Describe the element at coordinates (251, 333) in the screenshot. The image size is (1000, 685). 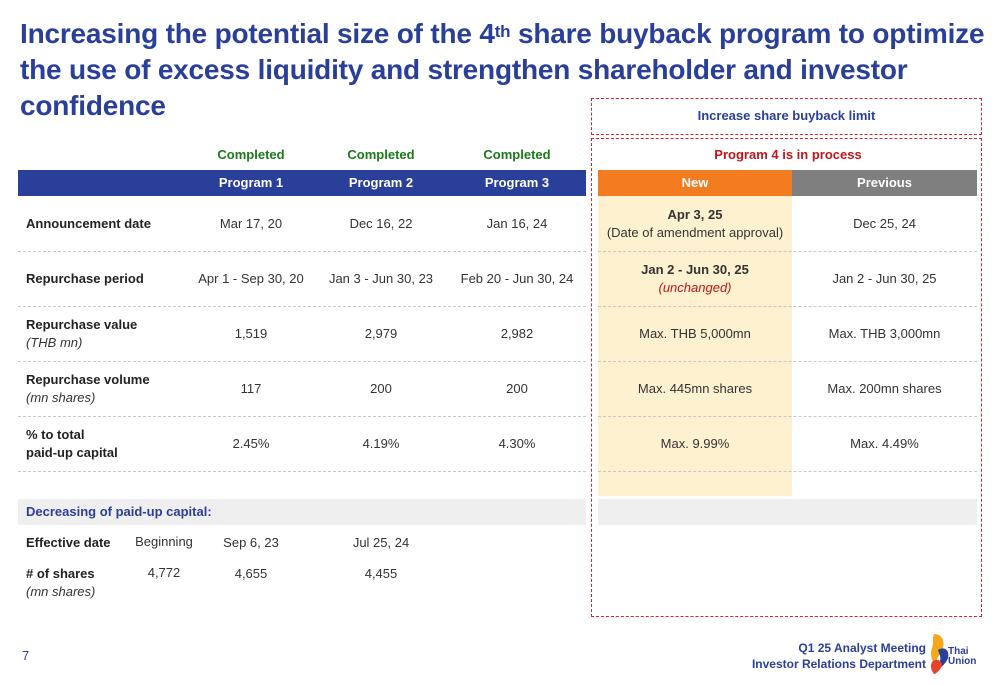
I see `cell-value-p1: 1,519` at that location.